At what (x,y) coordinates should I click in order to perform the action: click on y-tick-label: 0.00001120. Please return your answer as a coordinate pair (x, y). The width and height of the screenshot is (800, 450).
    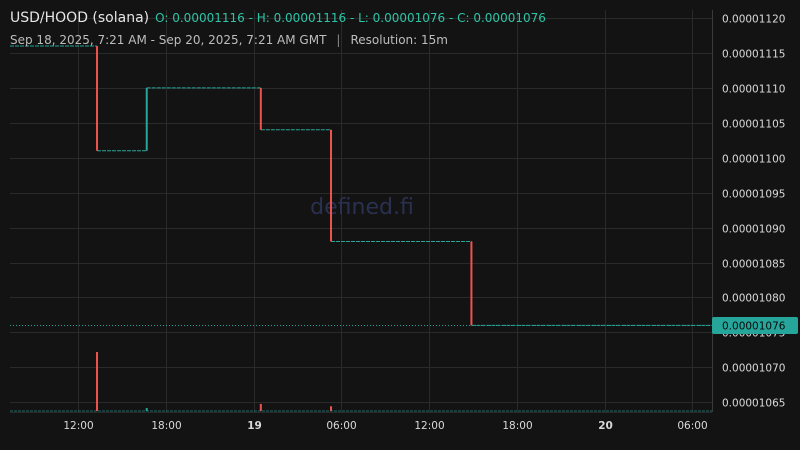
    Looking at the image, I should click on (753, 20).